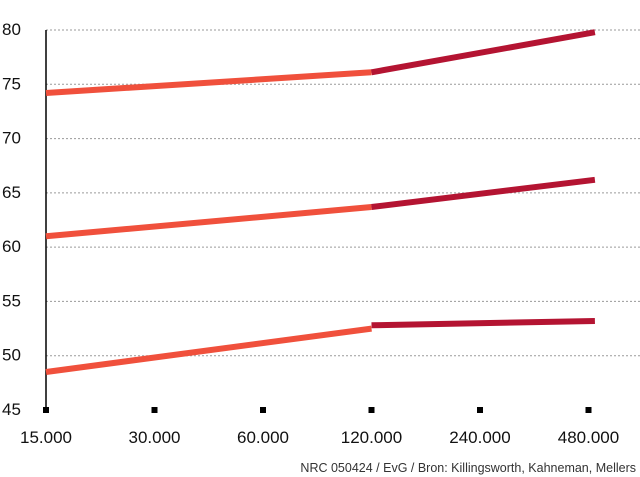  I want to click on y-tick-label: 70, so click(11, 138).